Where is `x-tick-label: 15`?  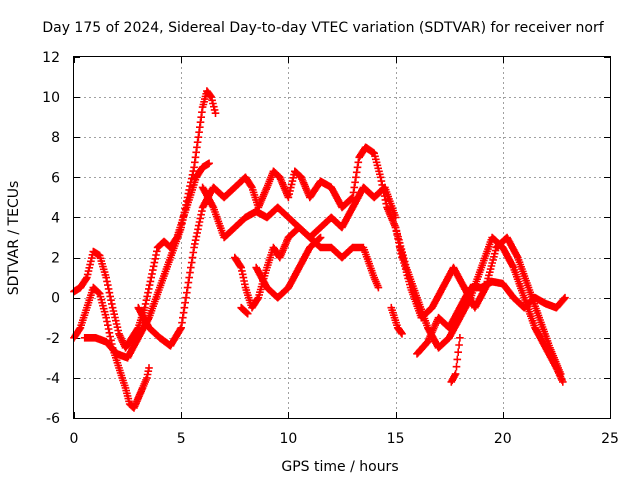
x-tick-label: 15 is located at coordinates (396, 439).